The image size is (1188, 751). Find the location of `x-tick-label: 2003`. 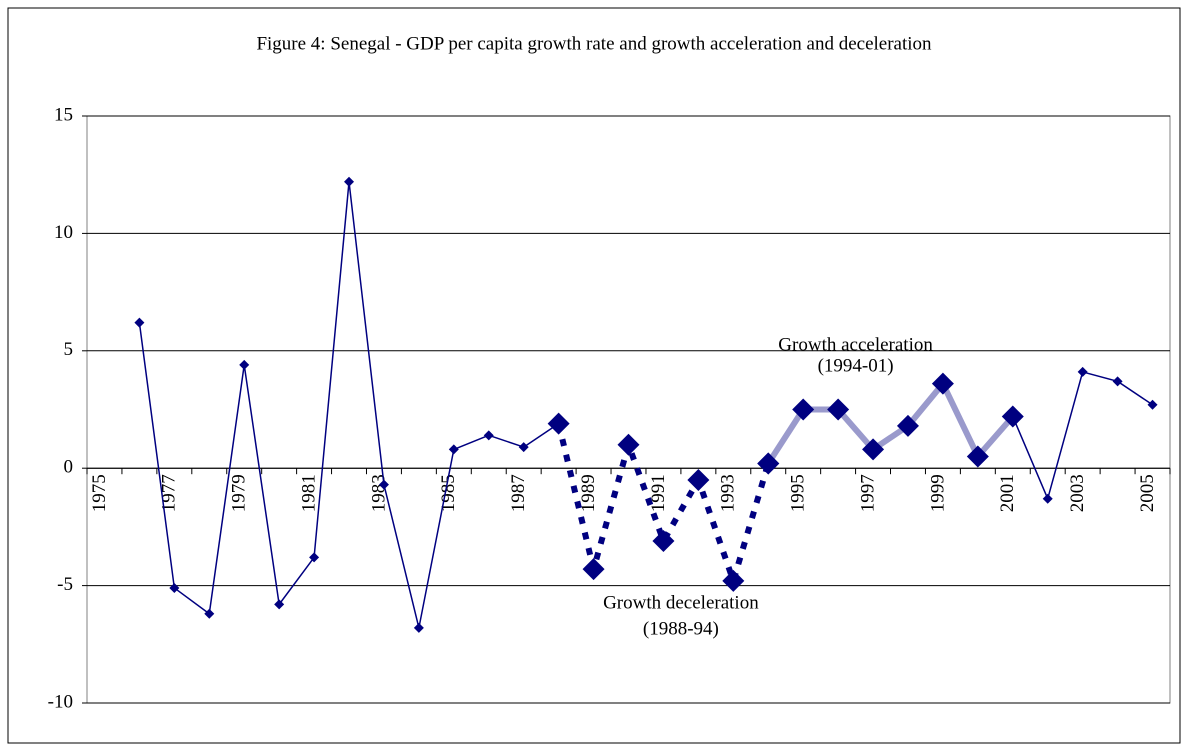

x-tick-label: 2003 is located at coordinates (1077, 493).